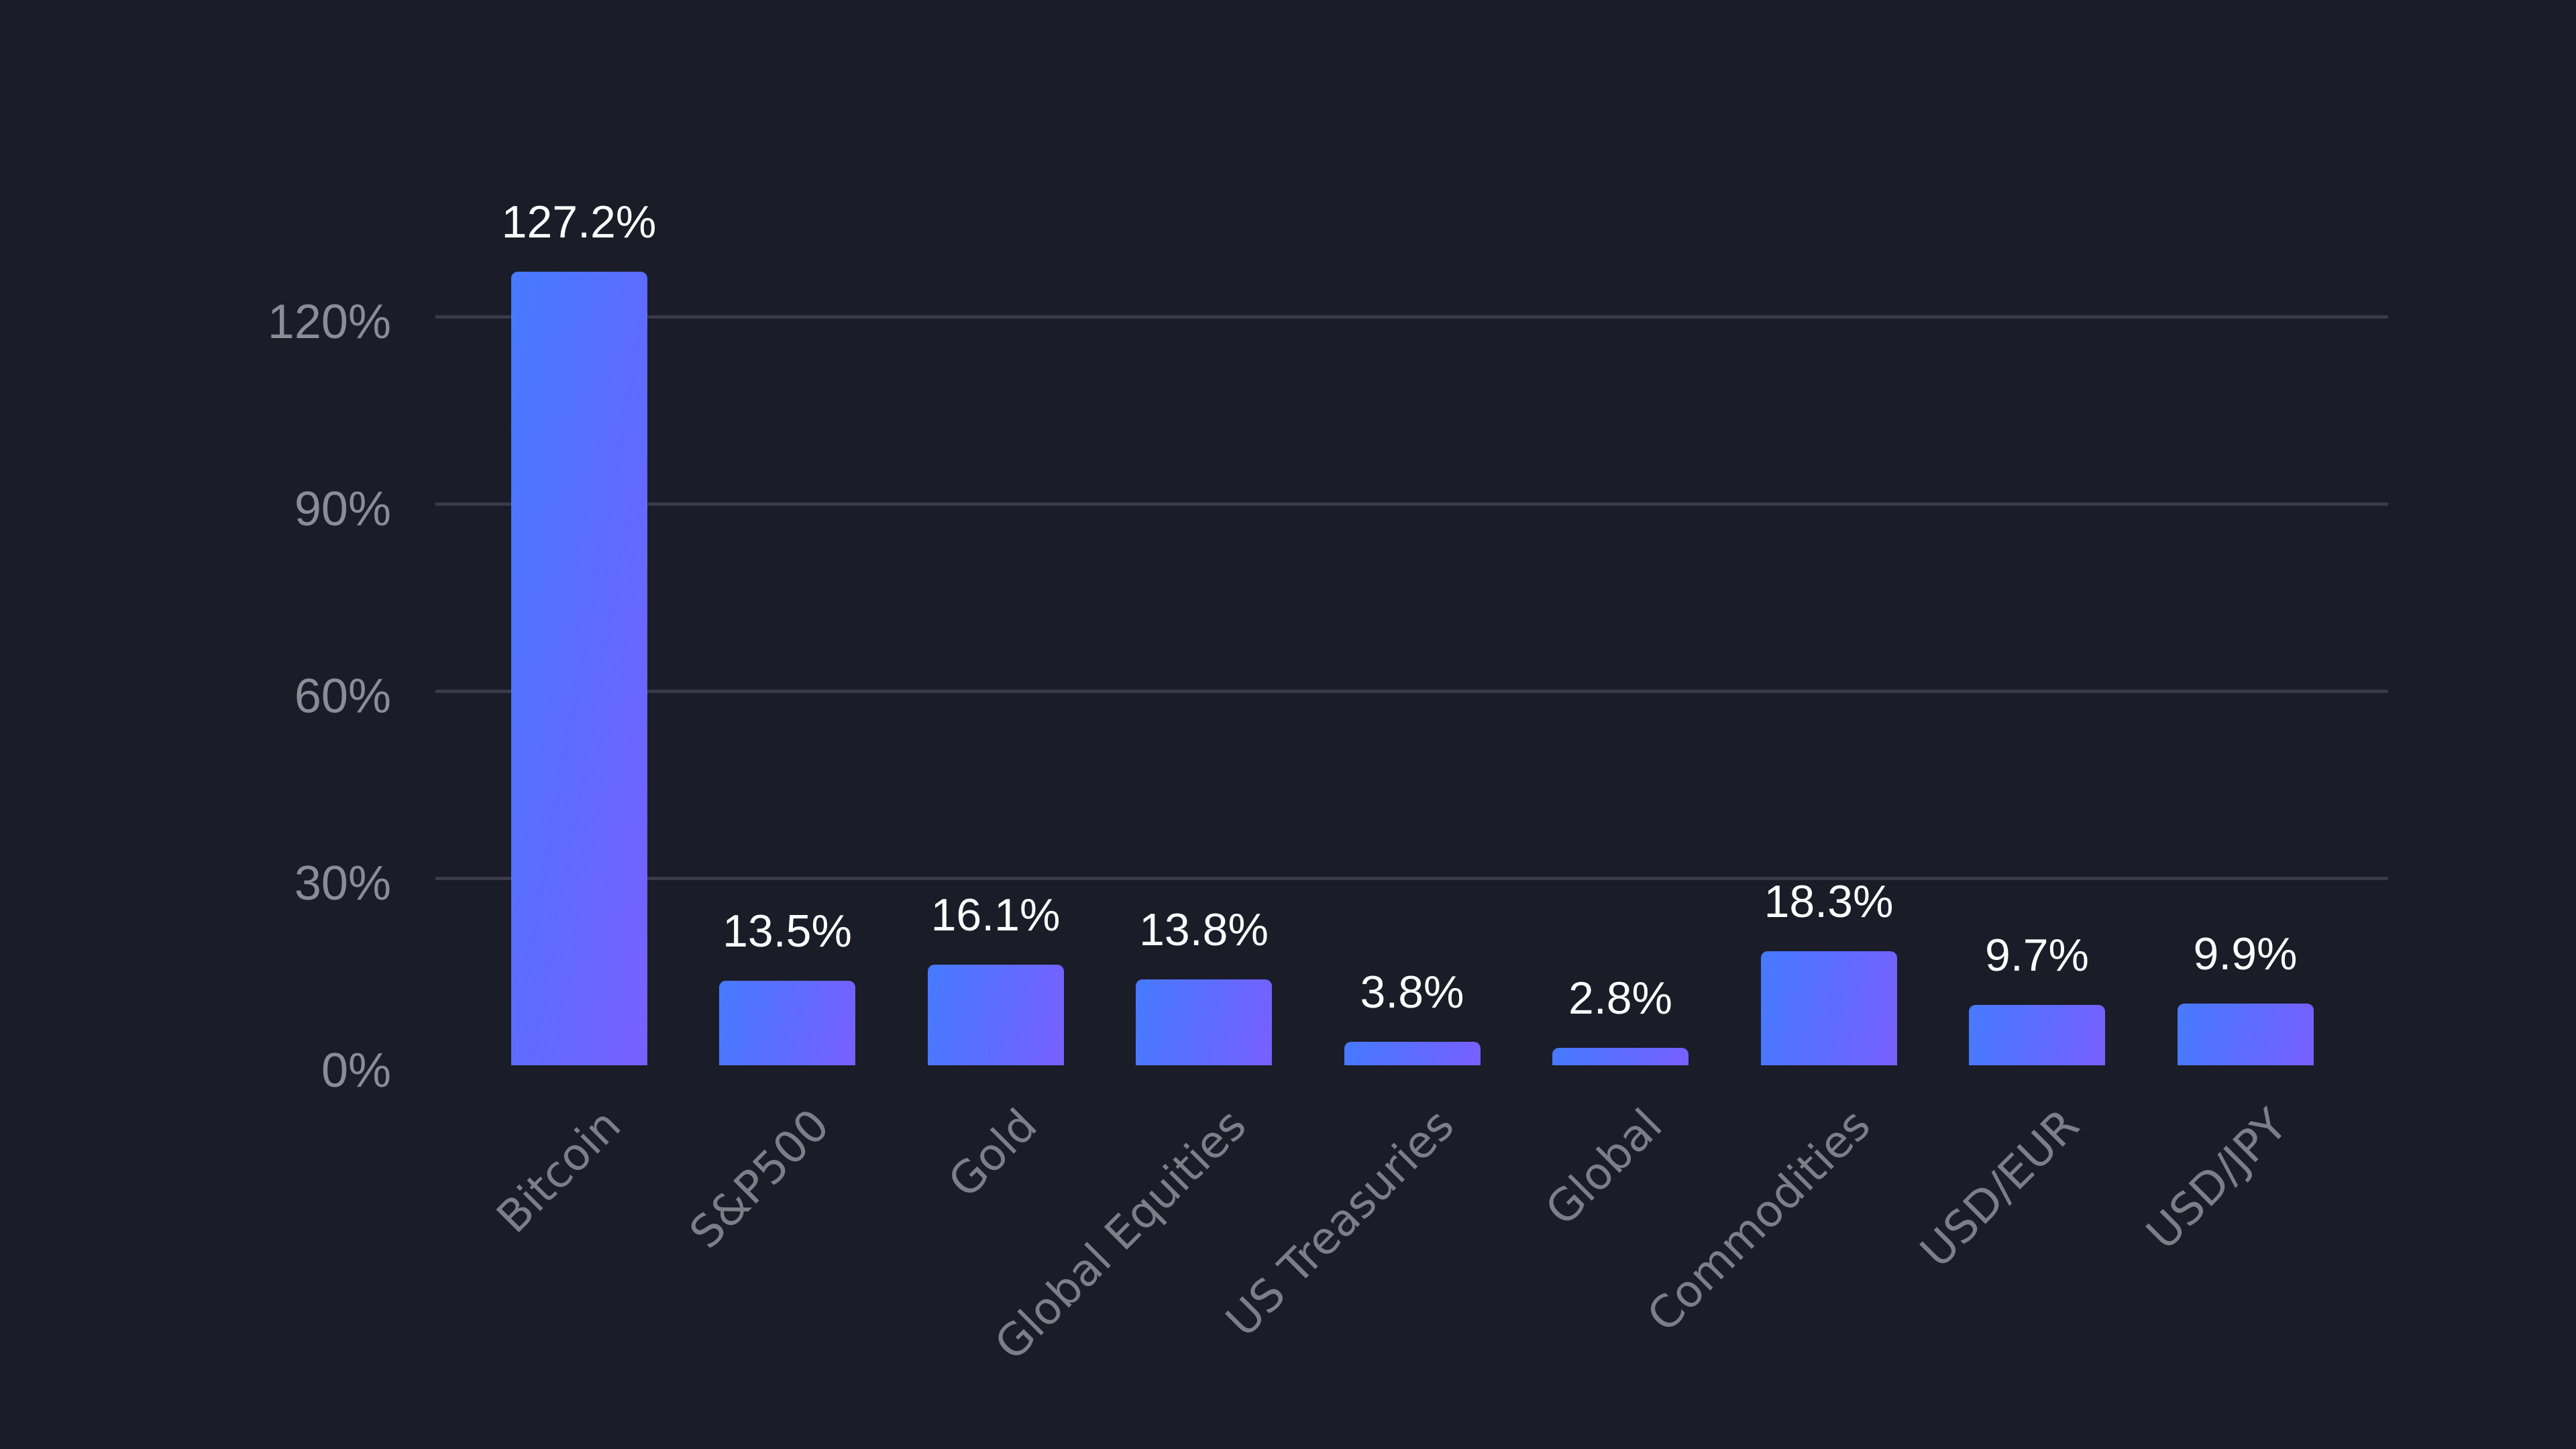 The image size is (2576, 1449). Describe the element at coordinates (558, 1171) in the screenshot. I see `x-tick-label: Bitcoin` at that location.